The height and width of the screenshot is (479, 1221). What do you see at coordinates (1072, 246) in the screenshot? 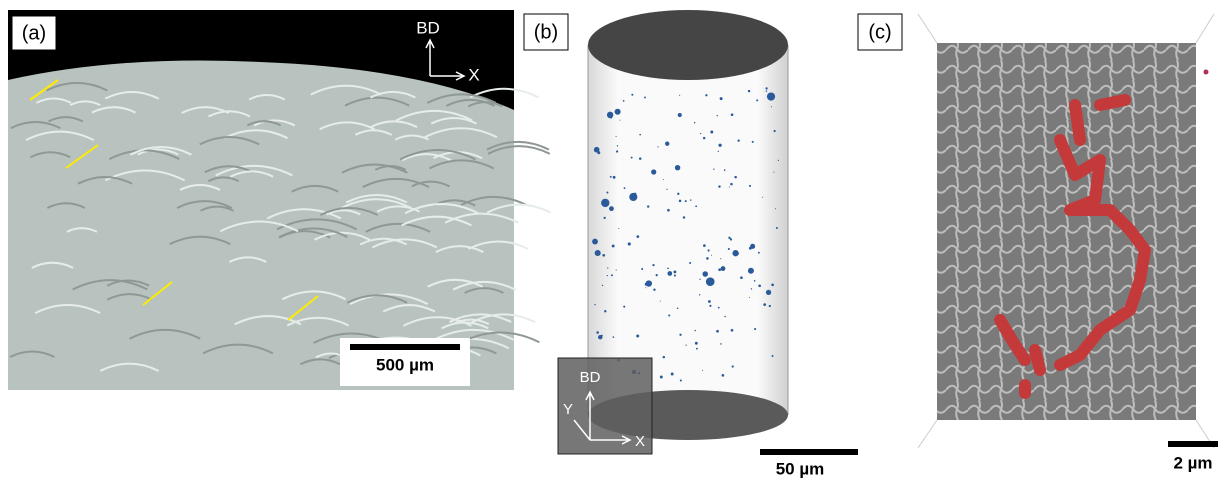
I see `segregation-network` at bounding box center [1072, 246].